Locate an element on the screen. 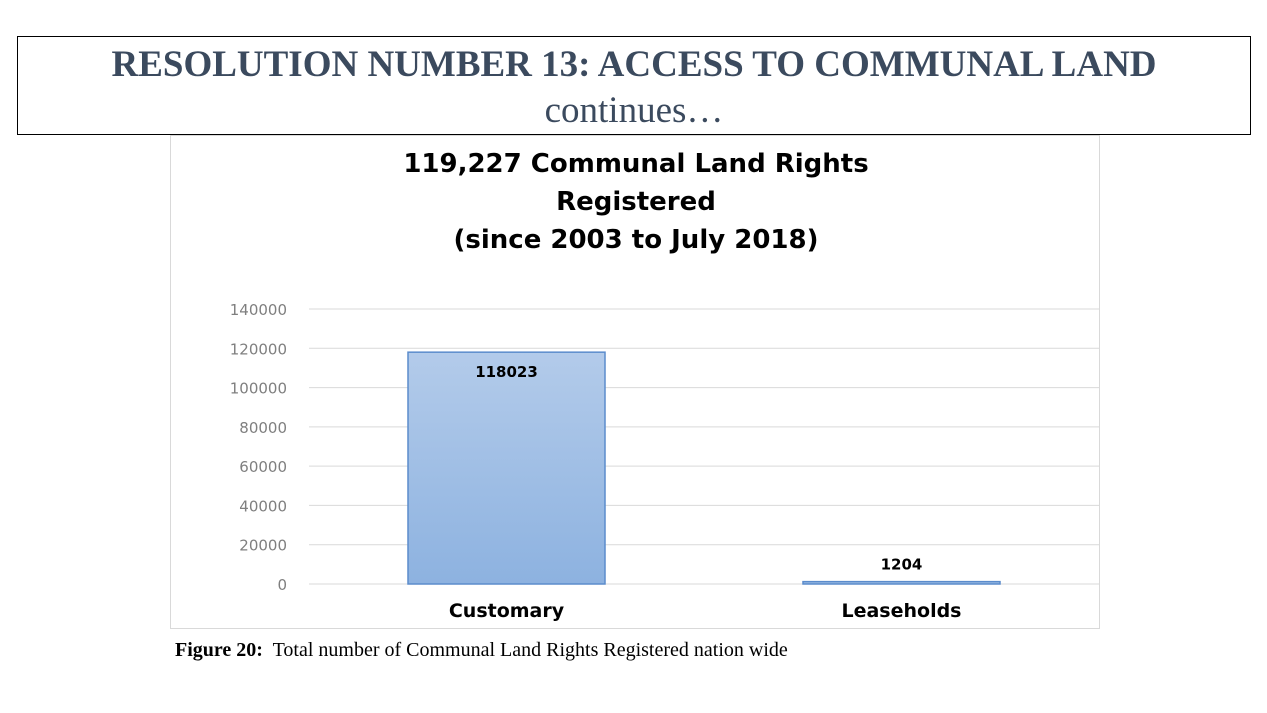 The height and width of the screenshot is (713, 1267). chart-title-line: 119,227 Communal Land Rights is located at coordinates (635, 164).